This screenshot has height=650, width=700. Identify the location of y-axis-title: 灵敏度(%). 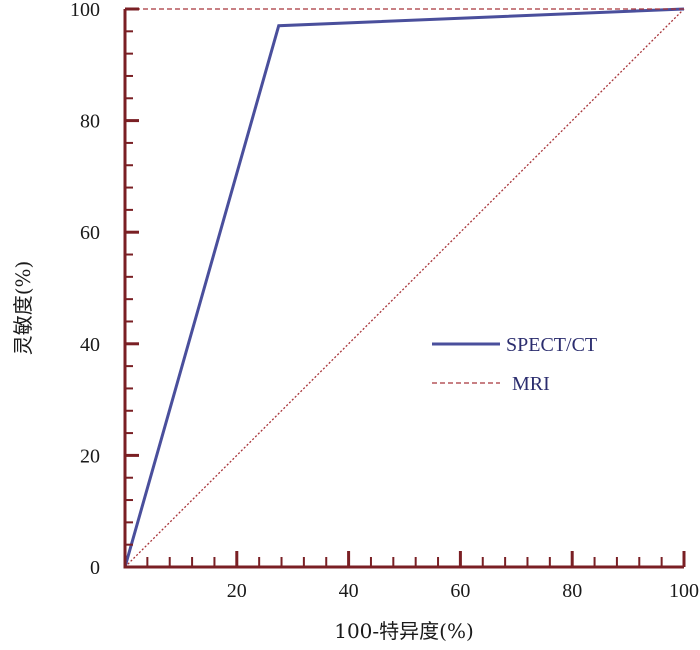
(23, 308).